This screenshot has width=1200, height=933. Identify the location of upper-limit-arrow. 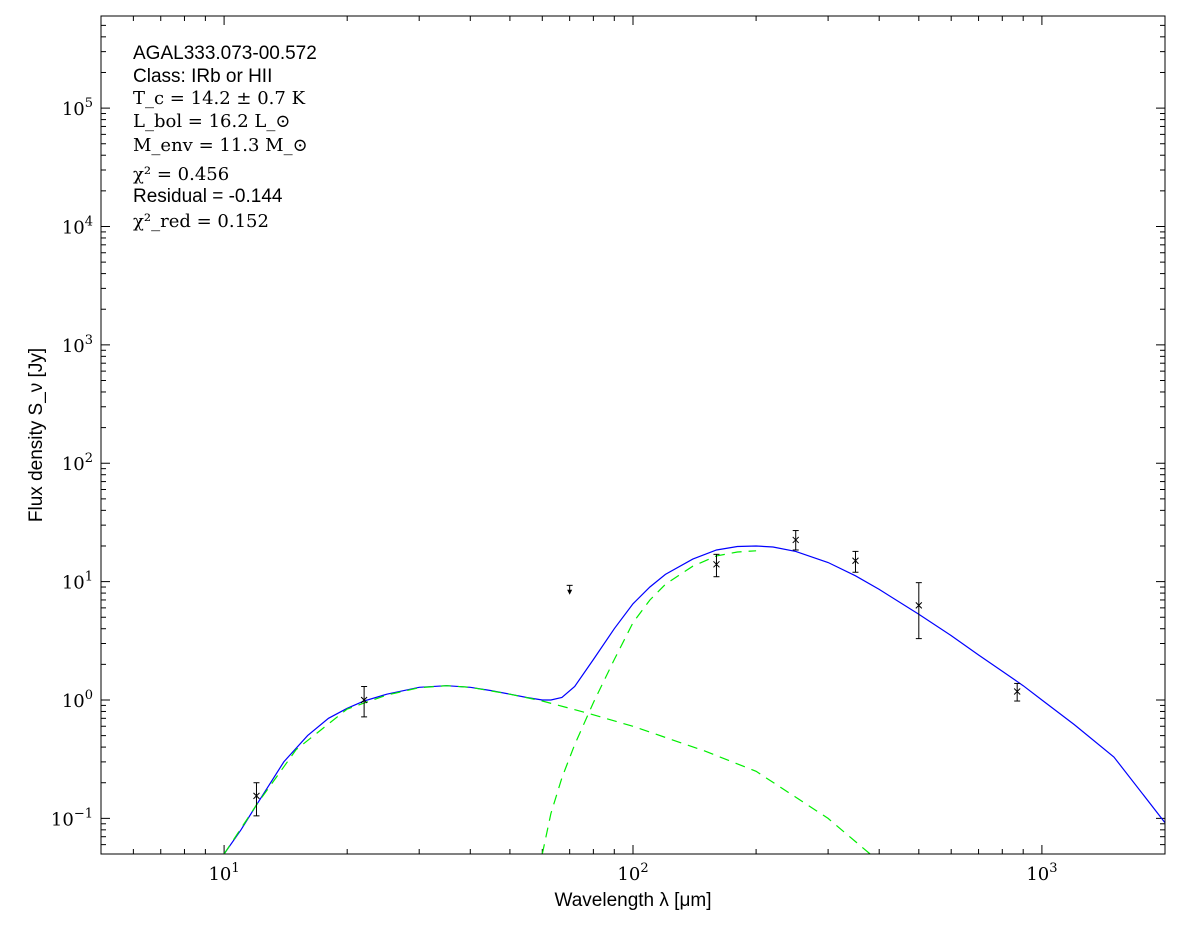
(570, 592).